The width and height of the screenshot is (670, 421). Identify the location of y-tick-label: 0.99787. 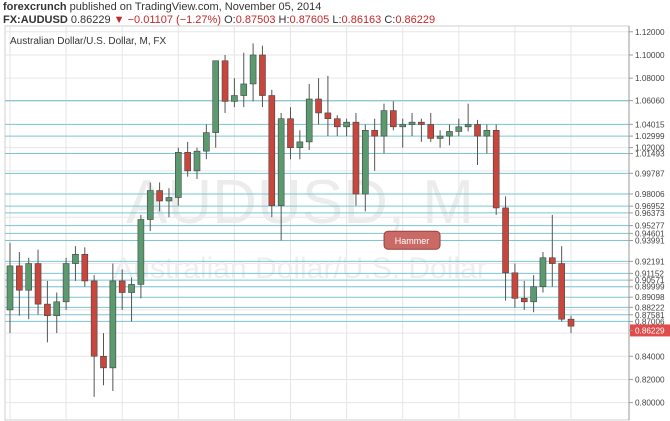
(650, 173).